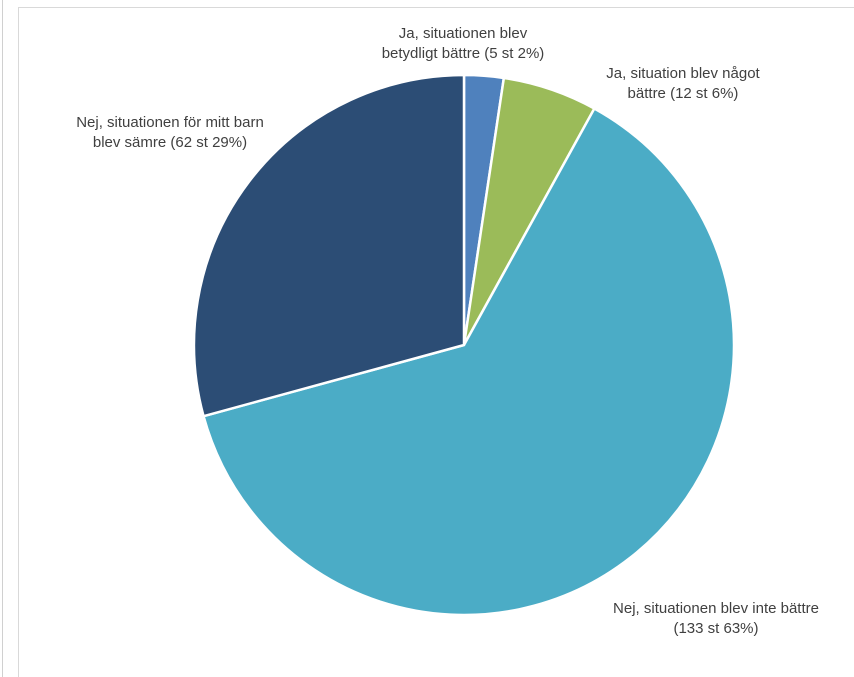  What do you see at coordinates (716, 608) in the screenshot?
I see `slice-label-line: Nej, situationen blev inte bättre` at bounding box center [716, 608].